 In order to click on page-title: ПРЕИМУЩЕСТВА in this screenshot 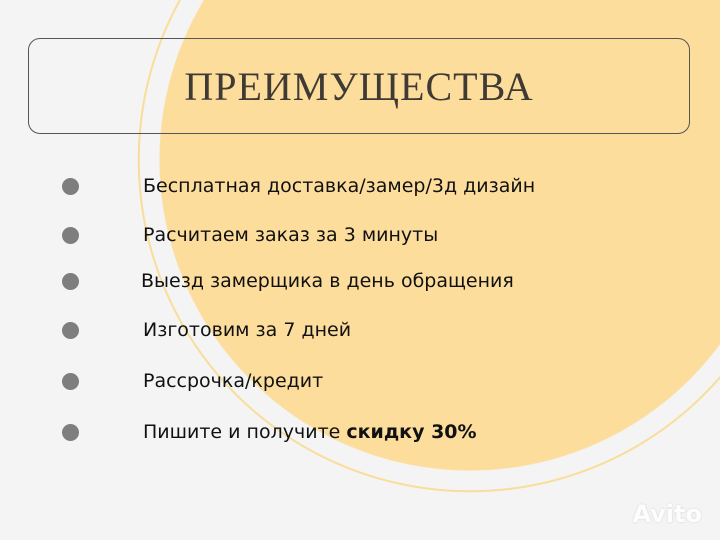, I will do `click(359, 86)`.